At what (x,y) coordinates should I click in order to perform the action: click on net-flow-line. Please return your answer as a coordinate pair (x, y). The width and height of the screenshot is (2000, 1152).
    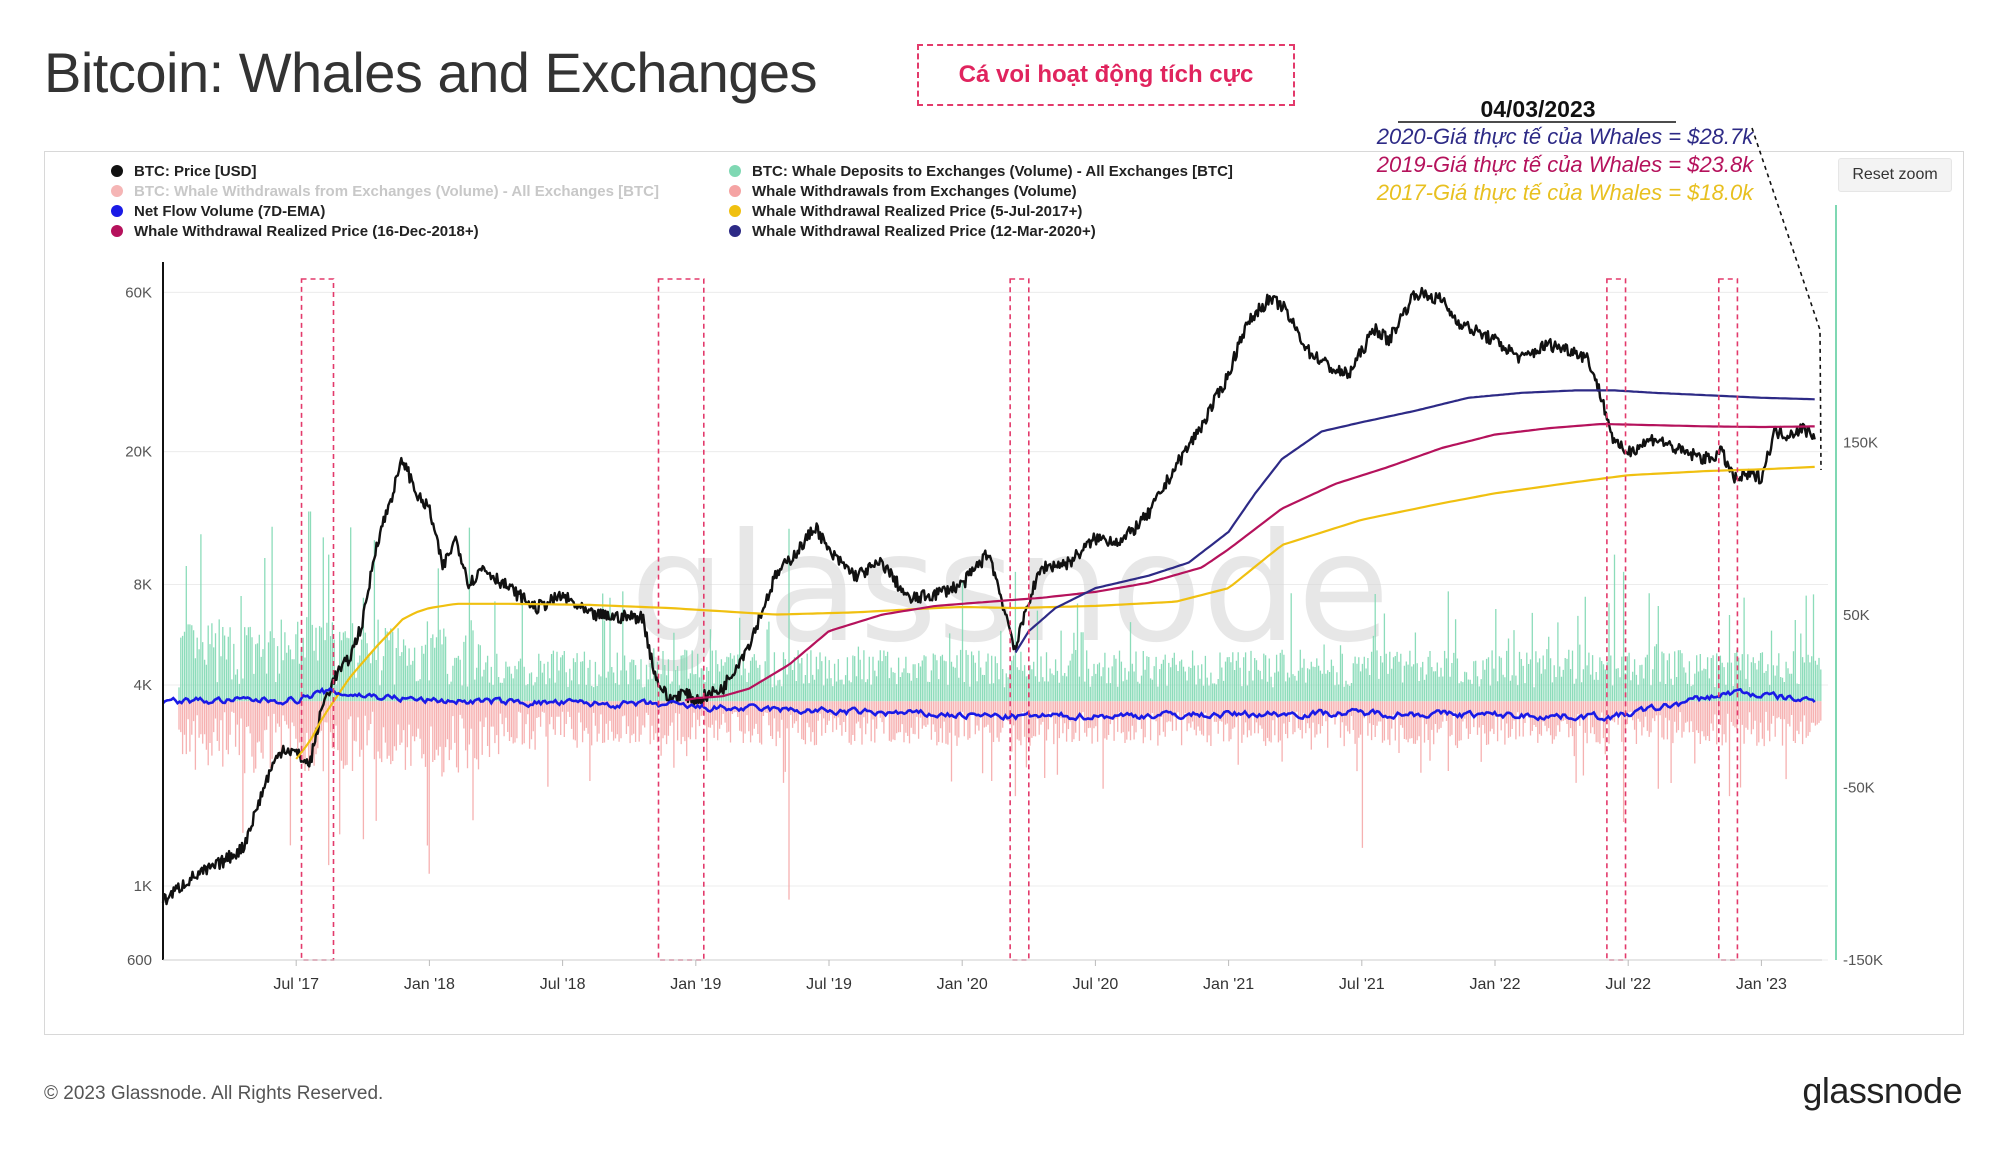
    Looking at the image, I should click on (989, 704).